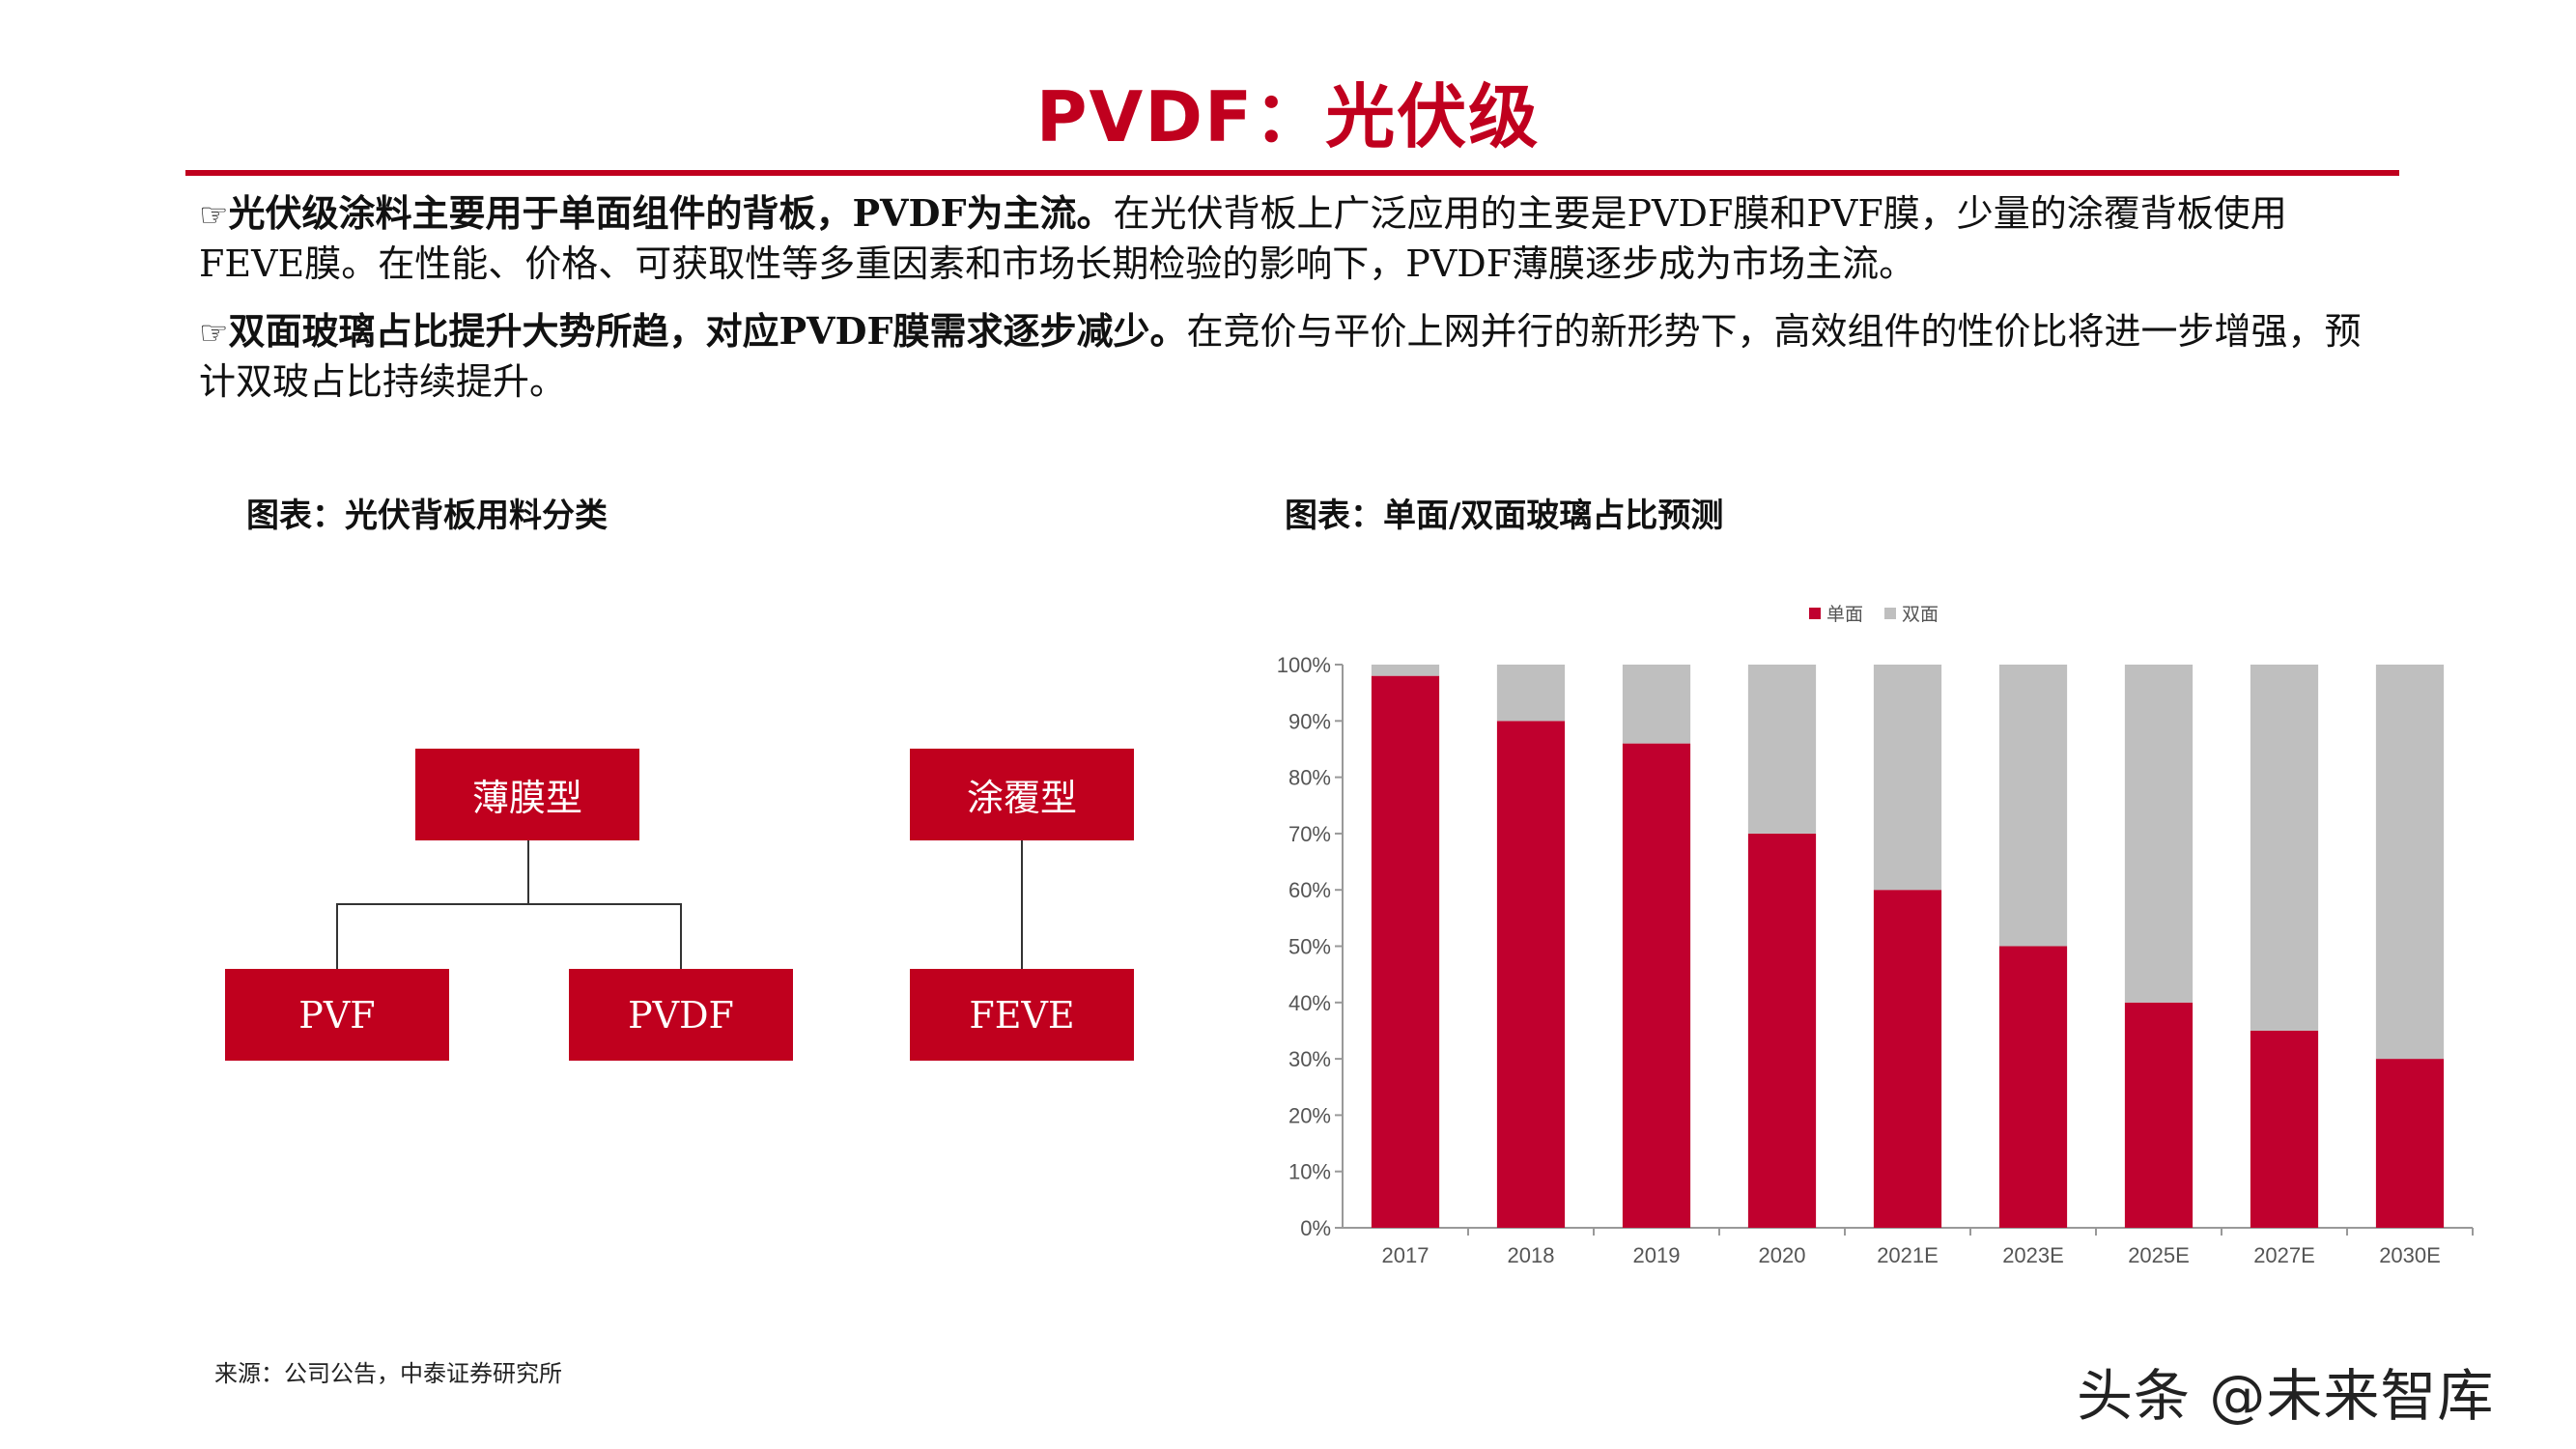 Image resolution: width=2576 pixels, height=1449 pixels. I want to click on y-tick-label: 10%, so click(1309, 1172).